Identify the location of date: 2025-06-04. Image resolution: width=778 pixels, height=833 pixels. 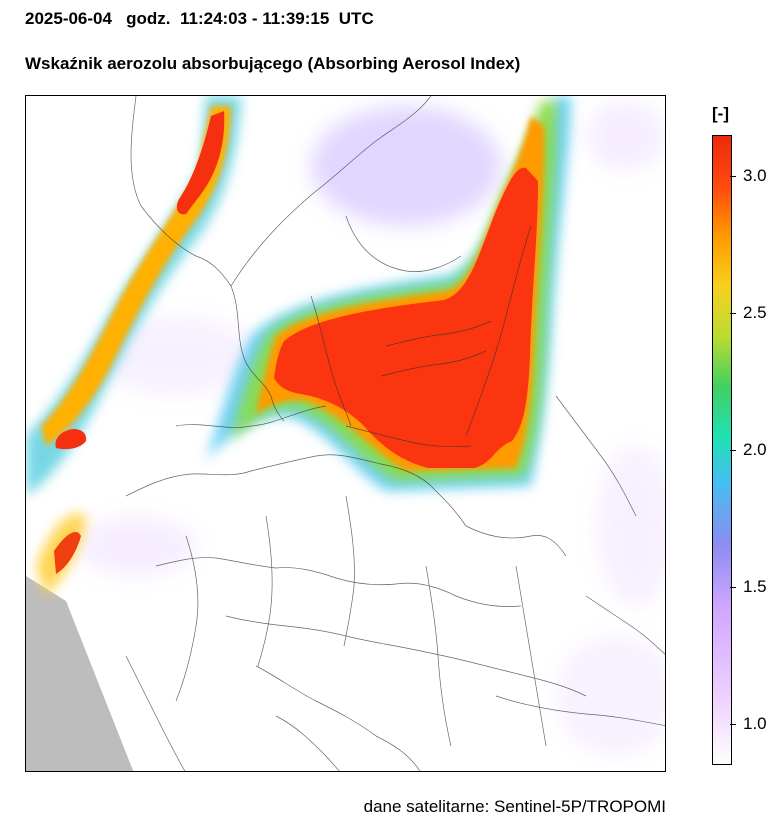
(68, 18).